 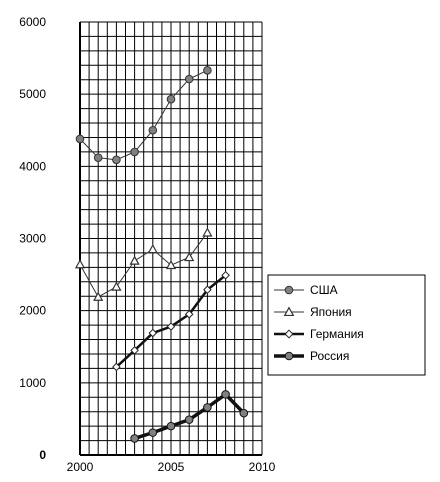 What do you see at coordinates (32, 166) in the screenshot?
I see `y-tick-label: 4000` at bounding box center [32, 166].